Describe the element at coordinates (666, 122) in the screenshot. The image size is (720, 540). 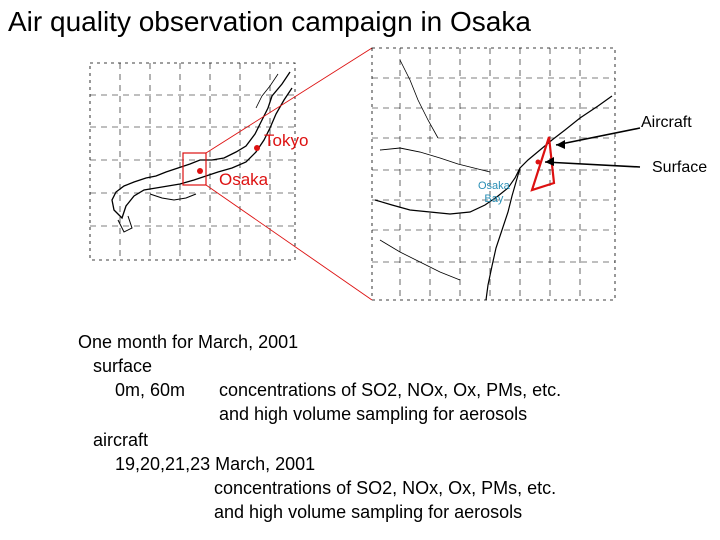
I see `aircraft-label: Aircraft` at that location.